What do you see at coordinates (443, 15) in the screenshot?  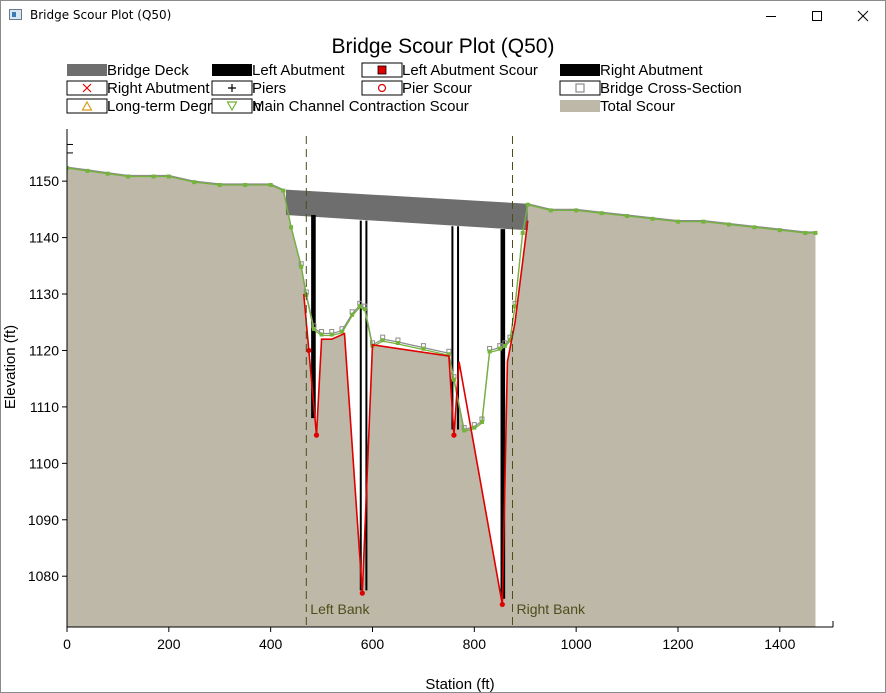 I see `title-bar: Bridge Scour Plot (Q50)` at bounding box center [443, 15].